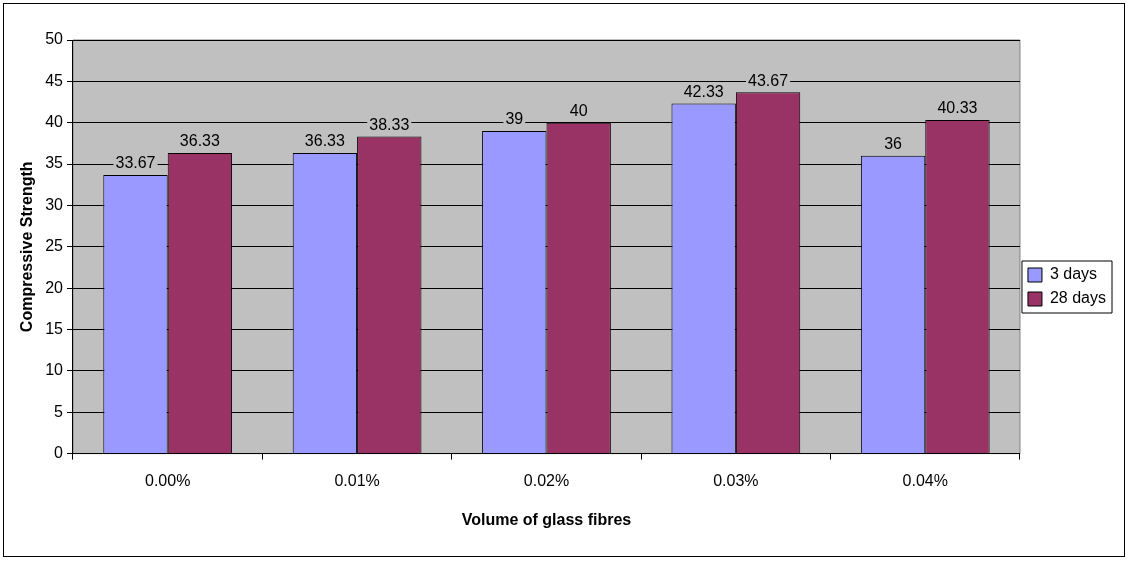 This screenshot has width=1130, height=562. What do you see at coordinates (736, 480) in the screenshot?
I see `x-tick-label: 0.03%` at bounding box center [736, 480].